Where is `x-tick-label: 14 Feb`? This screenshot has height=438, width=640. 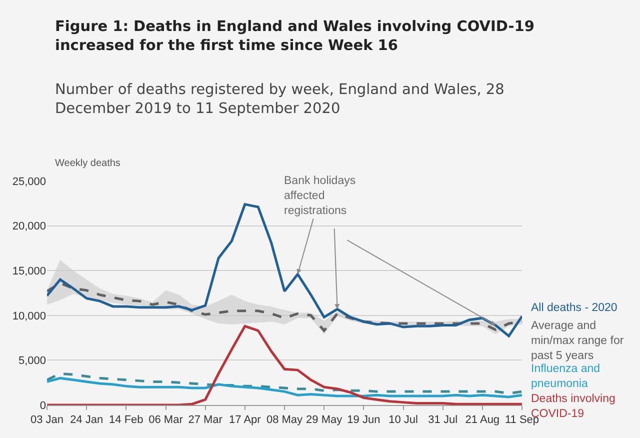 x-tick-label: 14 Feb is located at coordinates (126, 420).